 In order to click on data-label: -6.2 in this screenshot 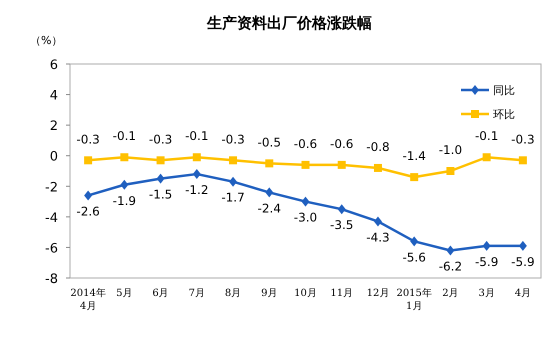, I will do `click(450, 266)`.